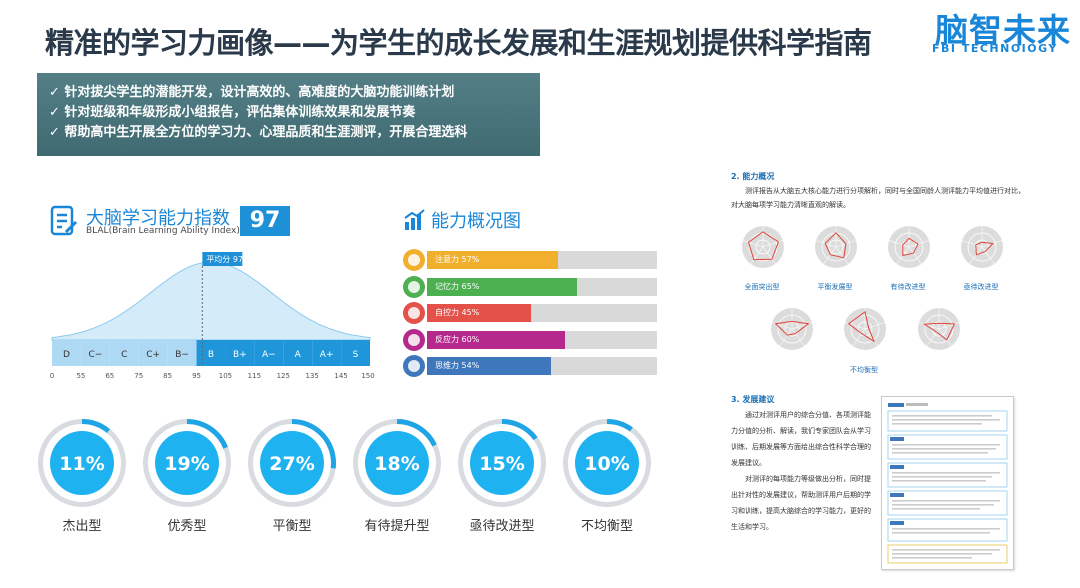  Describe the element at coordinates (225, 376) in the screenshot. I see `x-tick-label: 105` at that location.